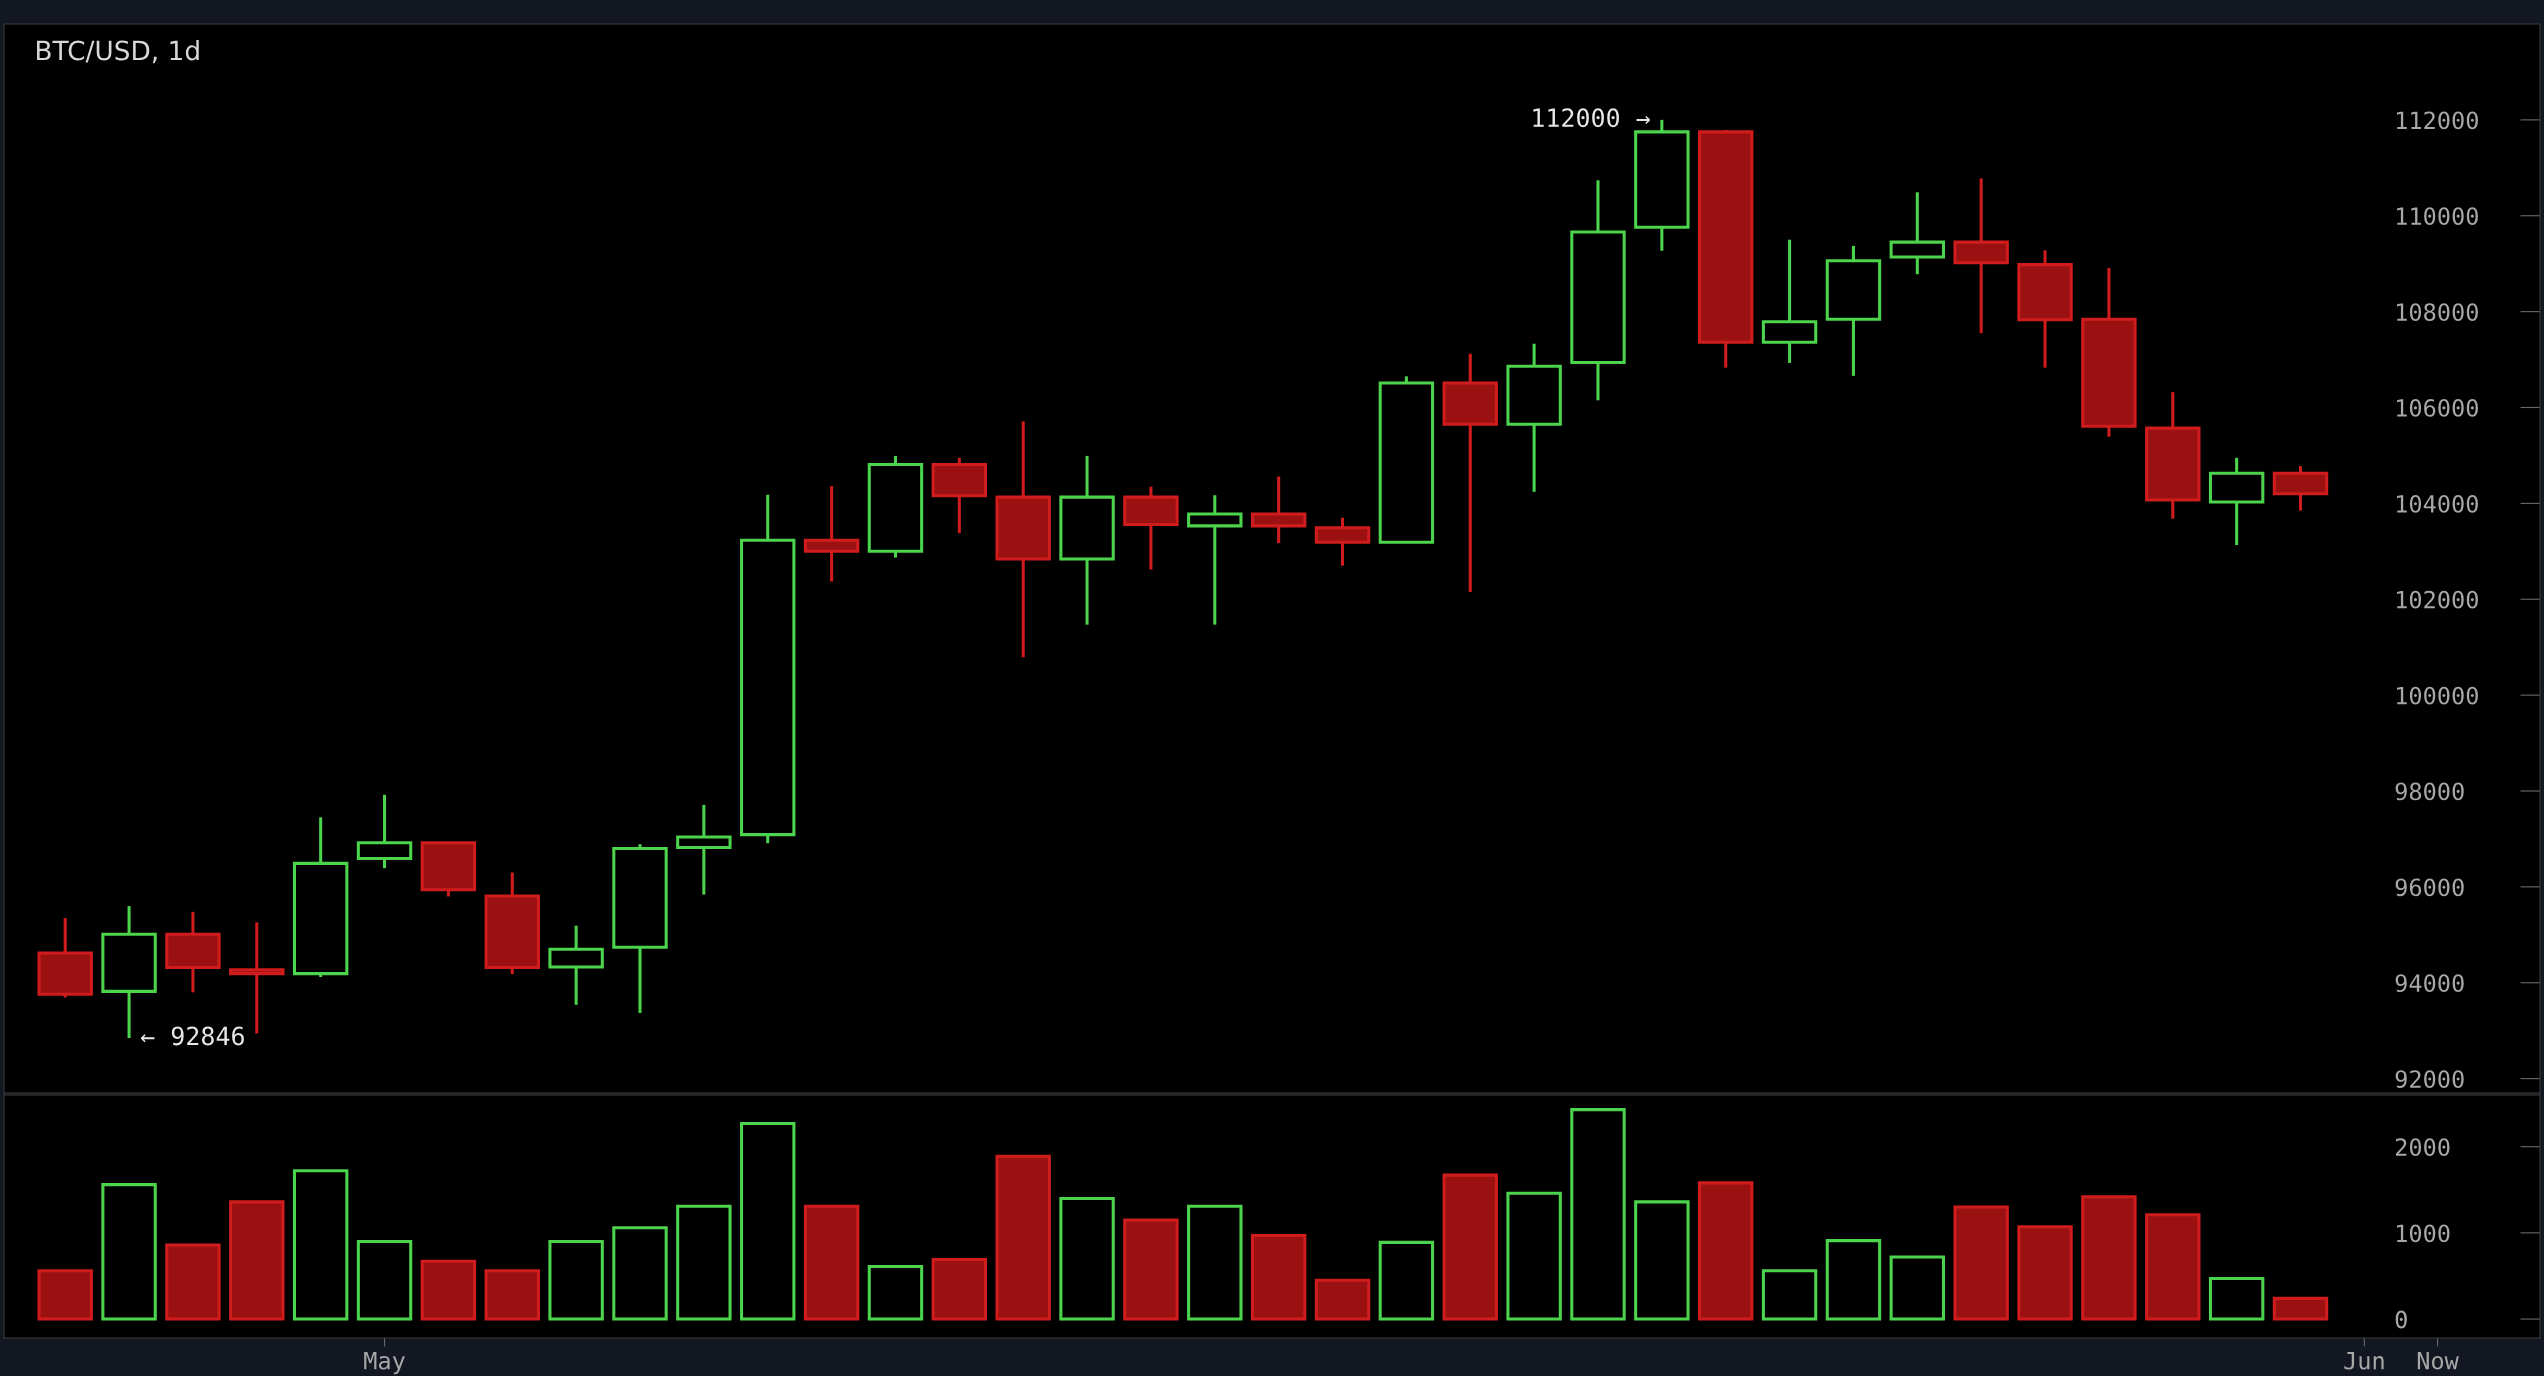 This screenshot has width=2544, height=1376. I want to click on annotation: ← 92846, so click(192, 1036).